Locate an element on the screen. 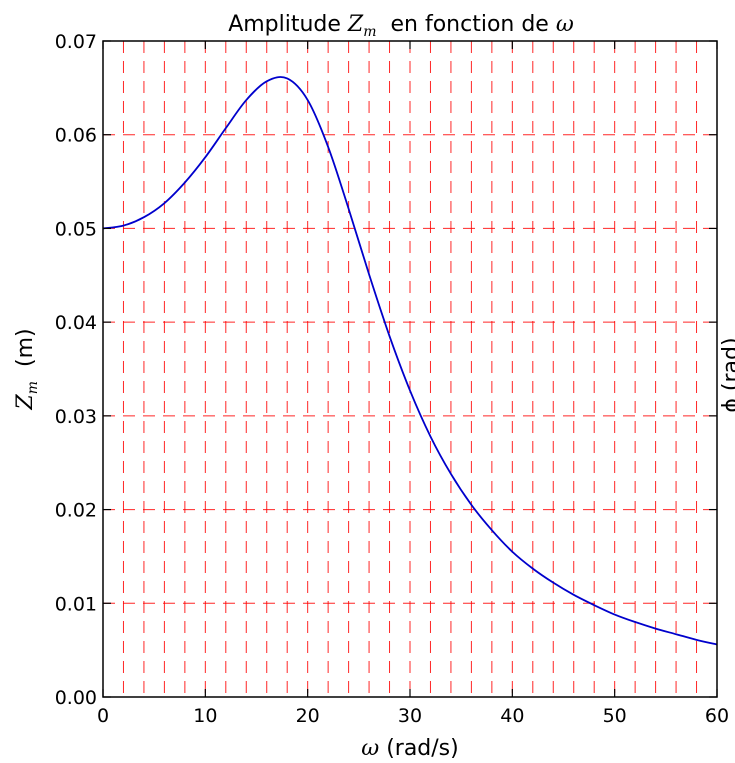 The image size is (735, 763). chart-title: Amplitude Zm en fonction de ω is located at coordinates (401, 26).